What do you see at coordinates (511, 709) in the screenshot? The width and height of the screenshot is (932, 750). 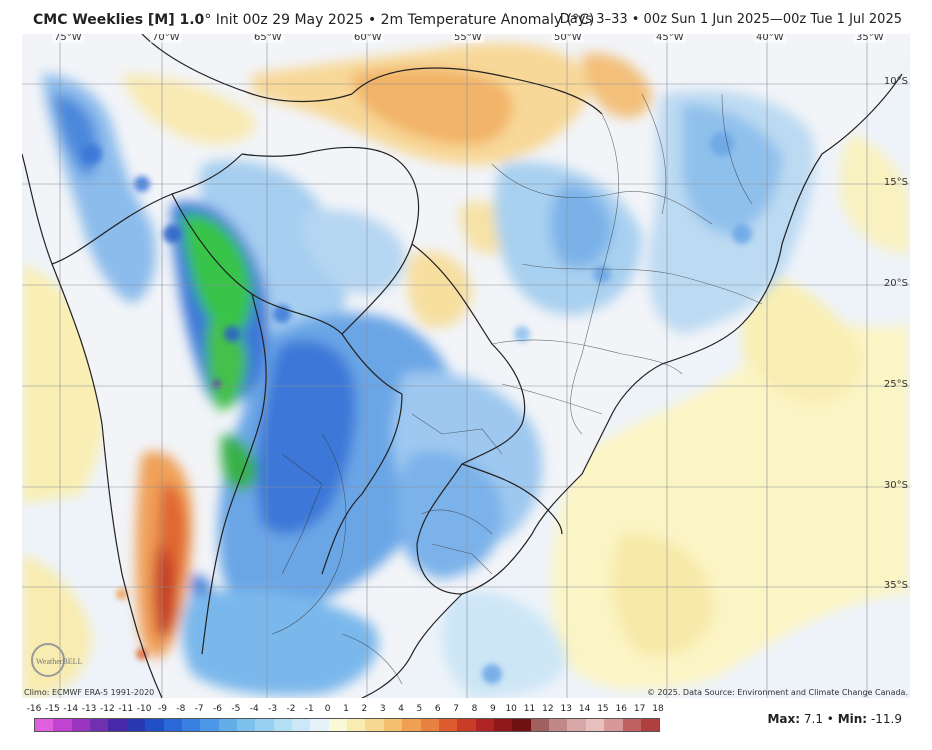 I see `colorbar-tick-label: 10` at bounding box center [511, 709].